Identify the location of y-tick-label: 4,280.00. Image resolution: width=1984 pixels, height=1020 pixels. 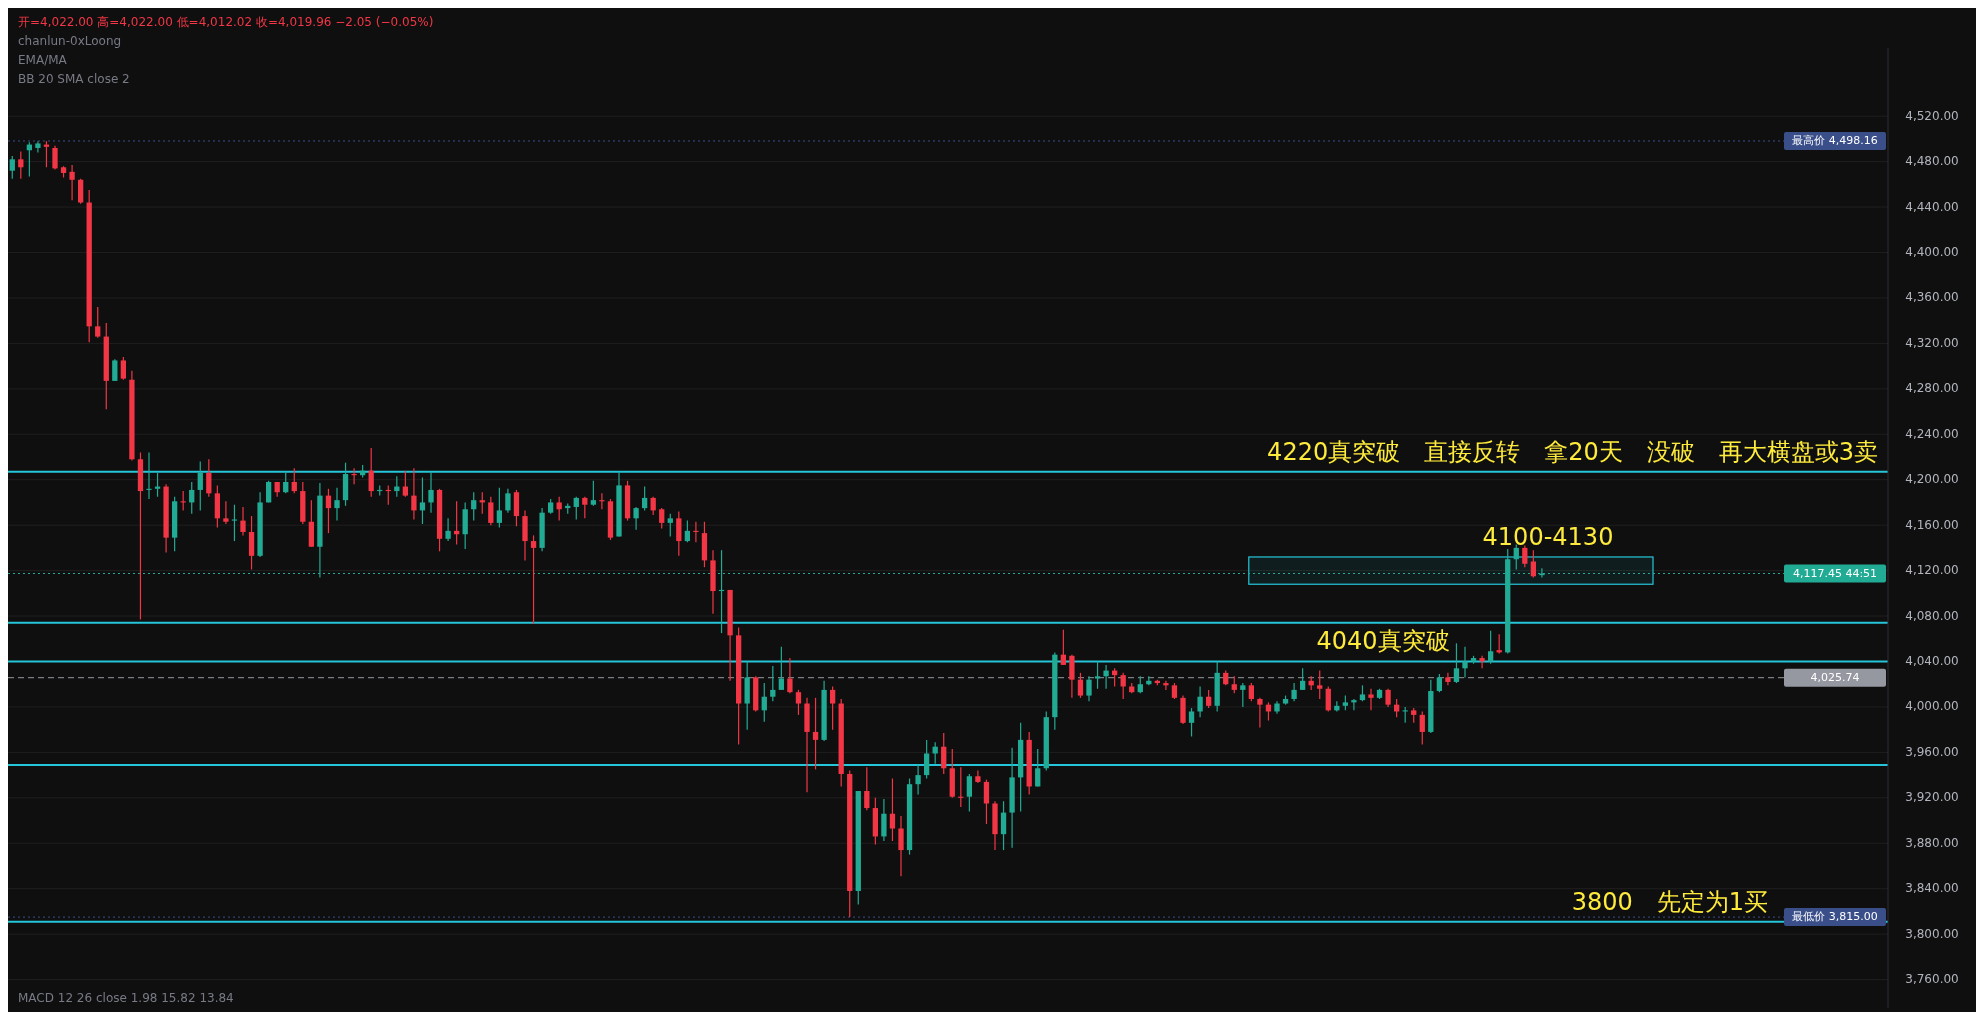
(1932, 388).